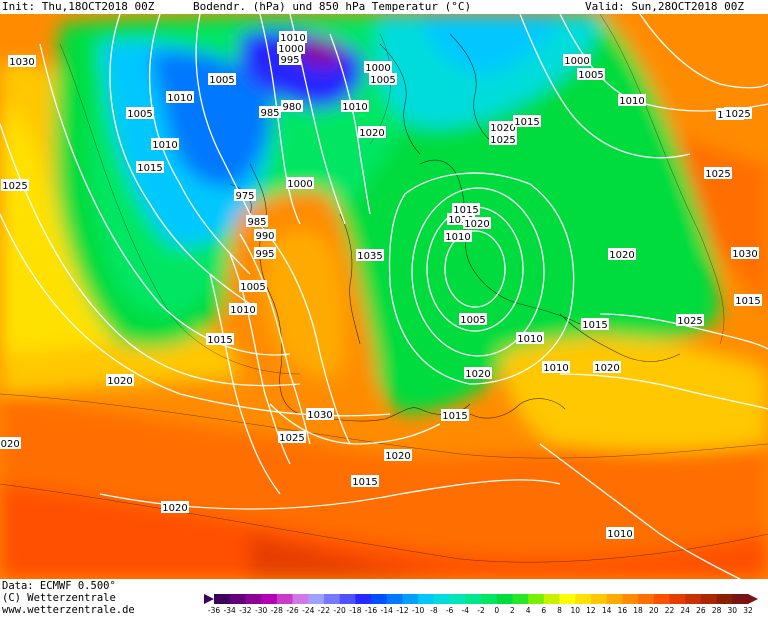 The height and width of the screenshot is (617, 768). What do you see at coordinates (733, 610) in the screenshot?
I see `scale-tick-label: 30` at bounding box center [733, 610].